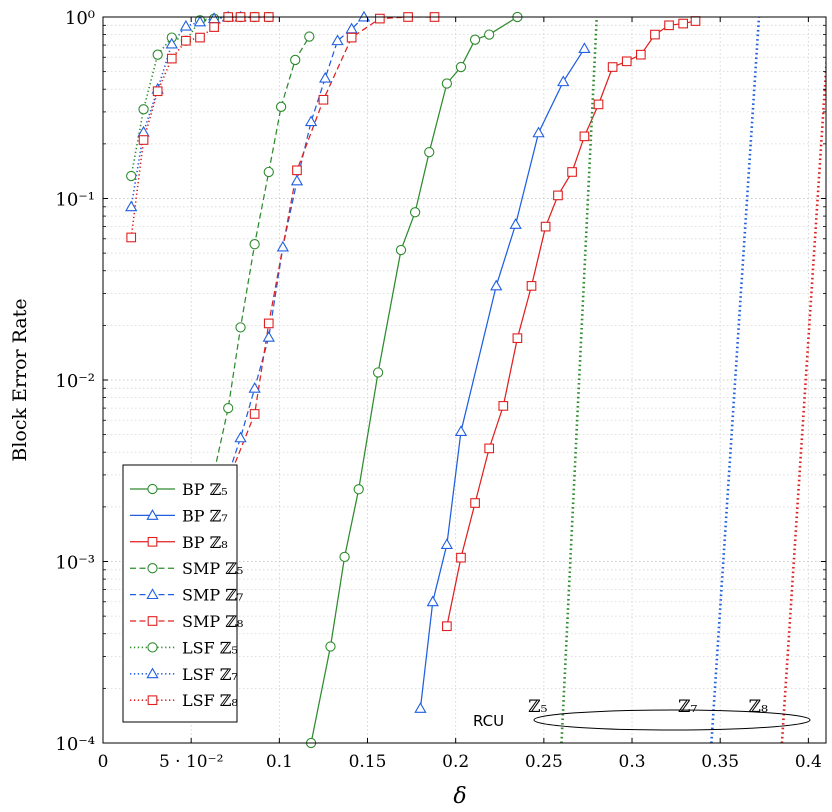 This screenshot has width=832, height=812. I want to click on legend-box, so click(180, 593).